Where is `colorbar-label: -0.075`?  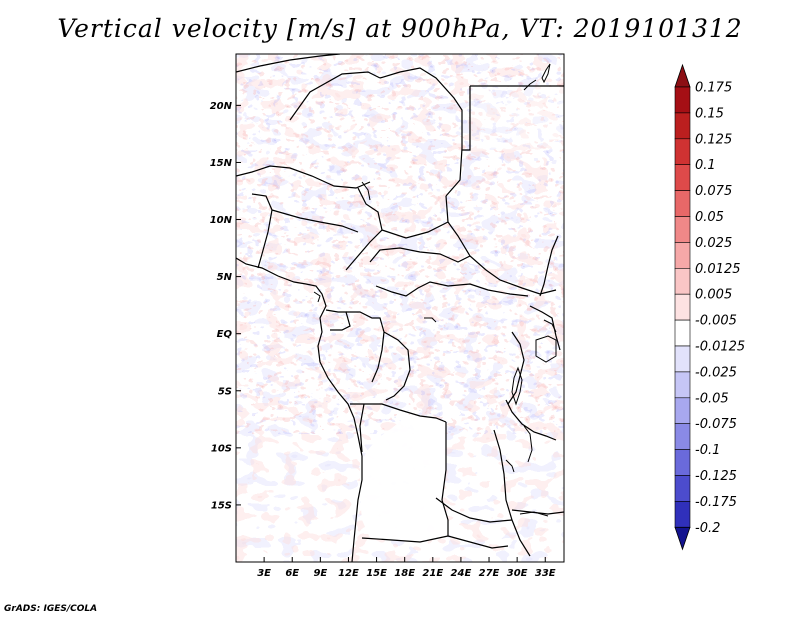
colorbar-label: -0.075 is located at coordinates (716, 424).